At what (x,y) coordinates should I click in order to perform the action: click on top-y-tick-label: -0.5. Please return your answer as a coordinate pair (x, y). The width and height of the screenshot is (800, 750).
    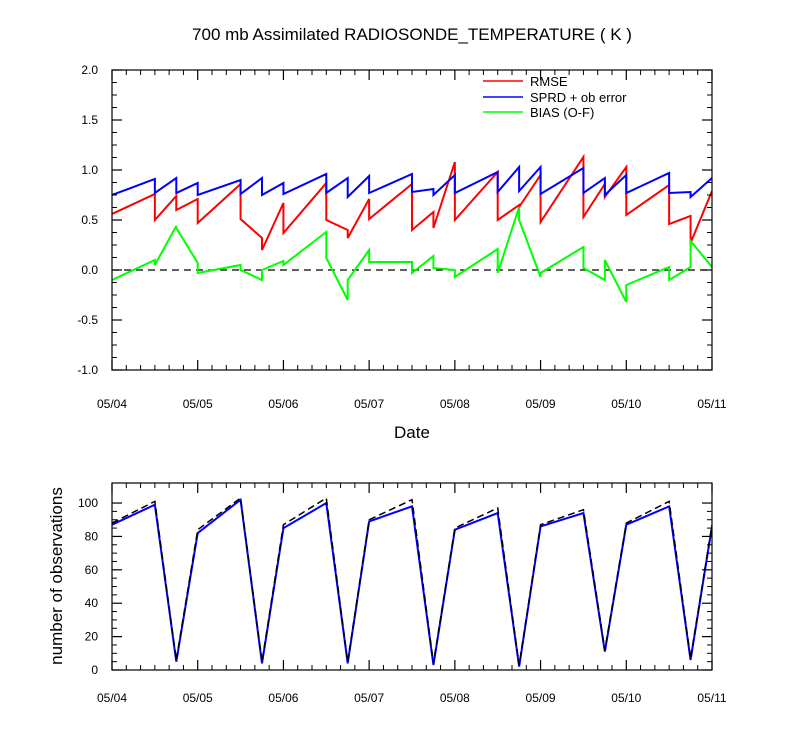
    Looking at the image, I should click on (87, 320).